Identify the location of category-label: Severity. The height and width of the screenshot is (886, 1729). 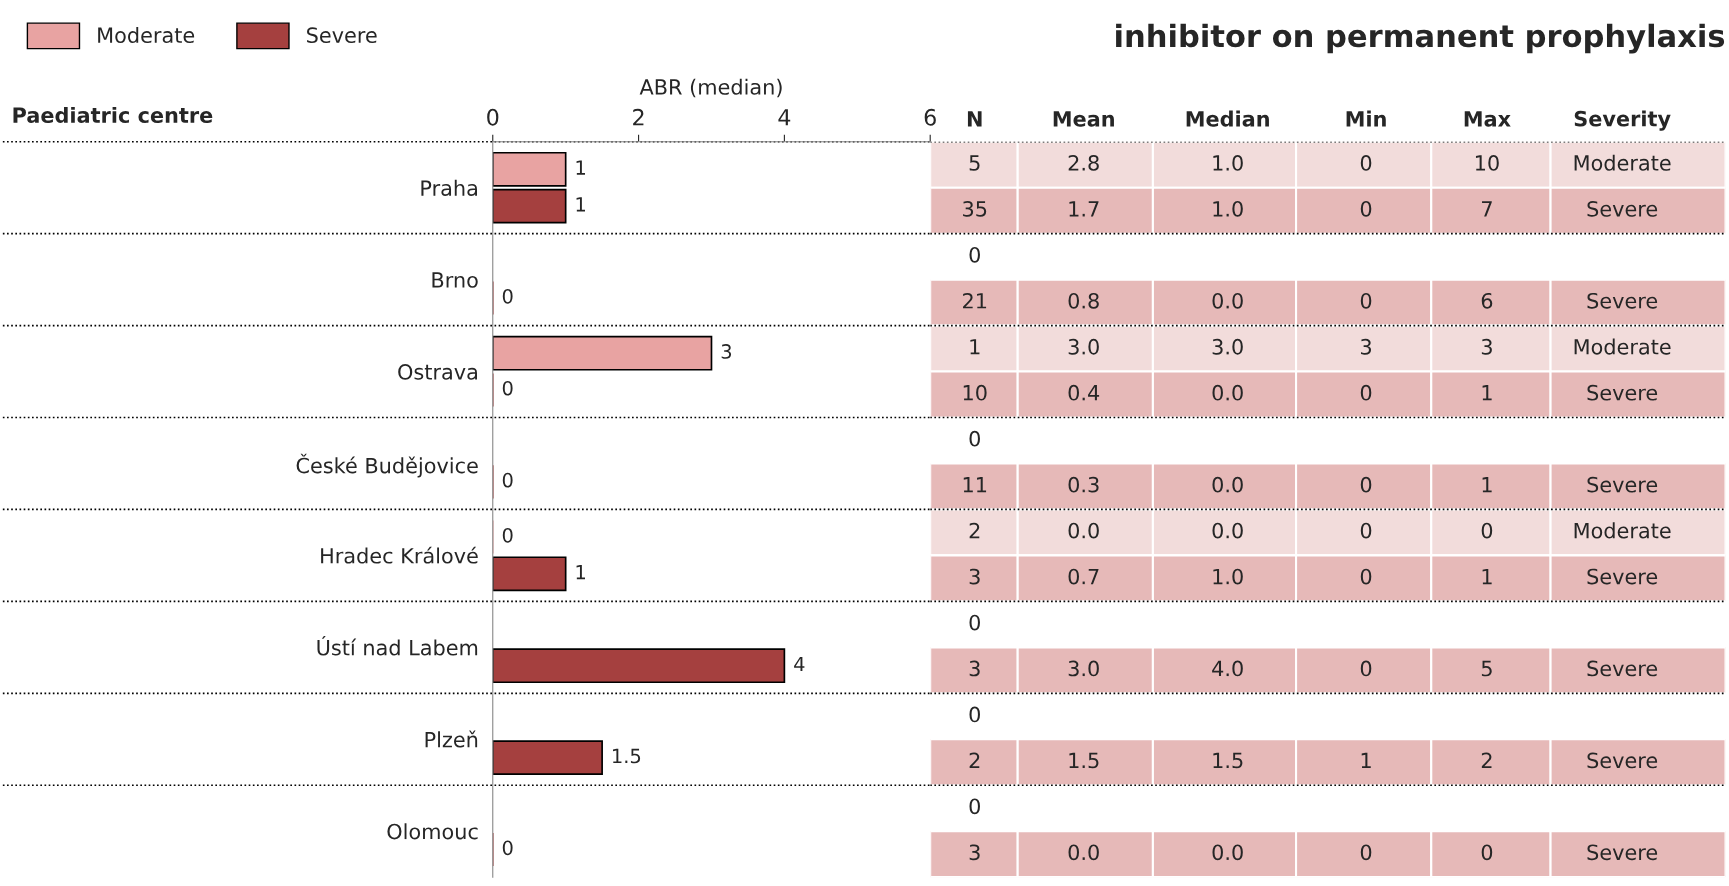
(1622, 120).